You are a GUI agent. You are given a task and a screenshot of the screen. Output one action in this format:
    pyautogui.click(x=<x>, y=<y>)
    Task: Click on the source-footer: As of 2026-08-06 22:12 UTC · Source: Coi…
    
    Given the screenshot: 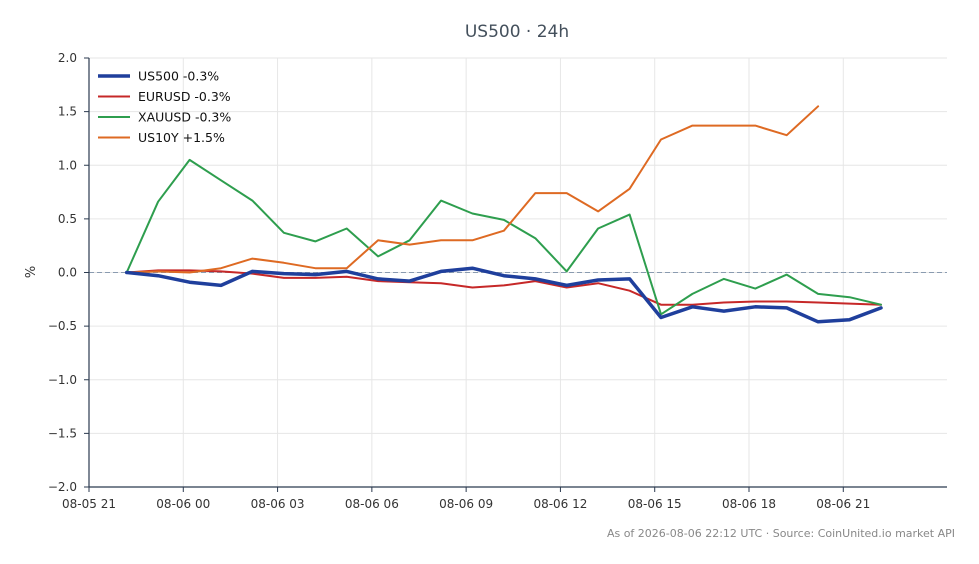 What is the action you would take?
    pyautogui.click(x=781, y=533)
    